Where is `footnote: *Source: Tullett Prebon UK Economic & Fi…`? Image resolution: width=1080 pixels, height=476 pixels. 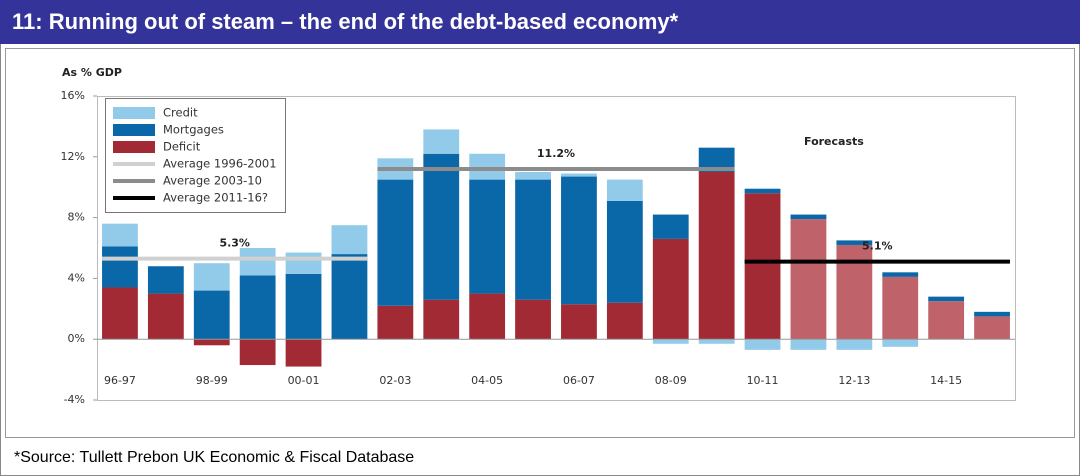 footnote: *Source: Tullett Prebon UK Economic & Fi… is located at coordinates (214, 457).